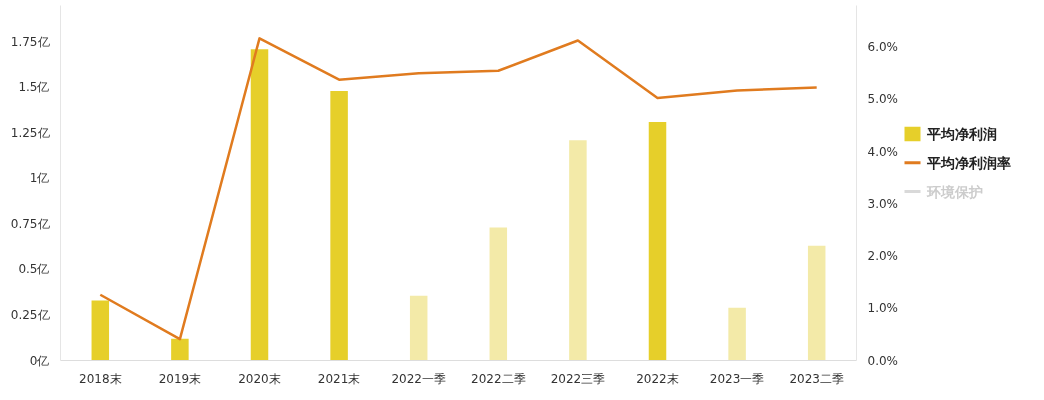 The height and width of the screenshot is (400, 1044). What do you see at coordinates (34, 87) in the screenshot?
I see `y-tick-label: 1.5亿` at bounding box center [34, 87].